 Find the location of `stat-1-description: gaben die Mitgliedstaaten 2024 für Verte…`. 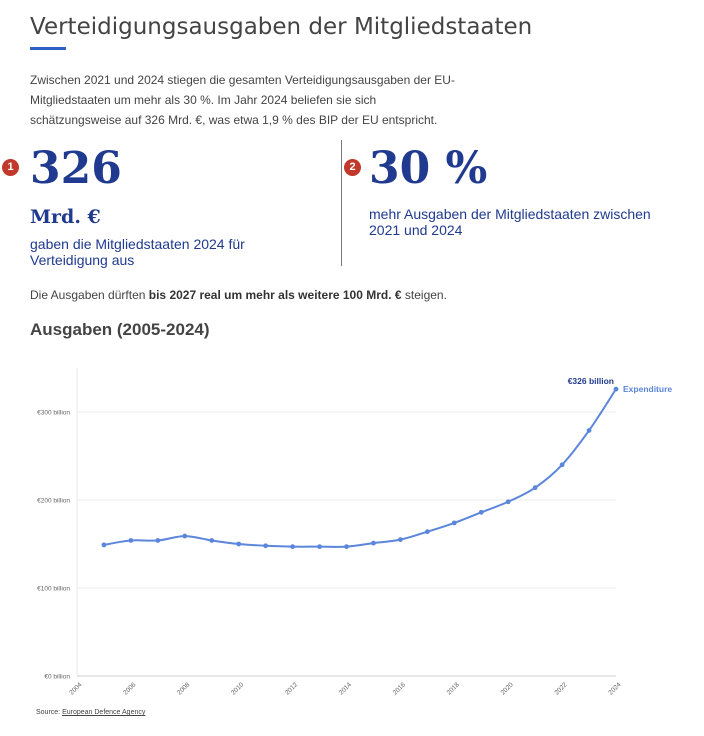

stat-1-description: gaben die Mitgliedstaaten 2024 für Verte… is located at coordinates (137, 252).